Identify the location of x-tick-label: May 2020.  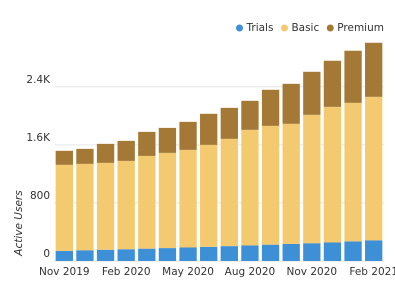
(188, 272).